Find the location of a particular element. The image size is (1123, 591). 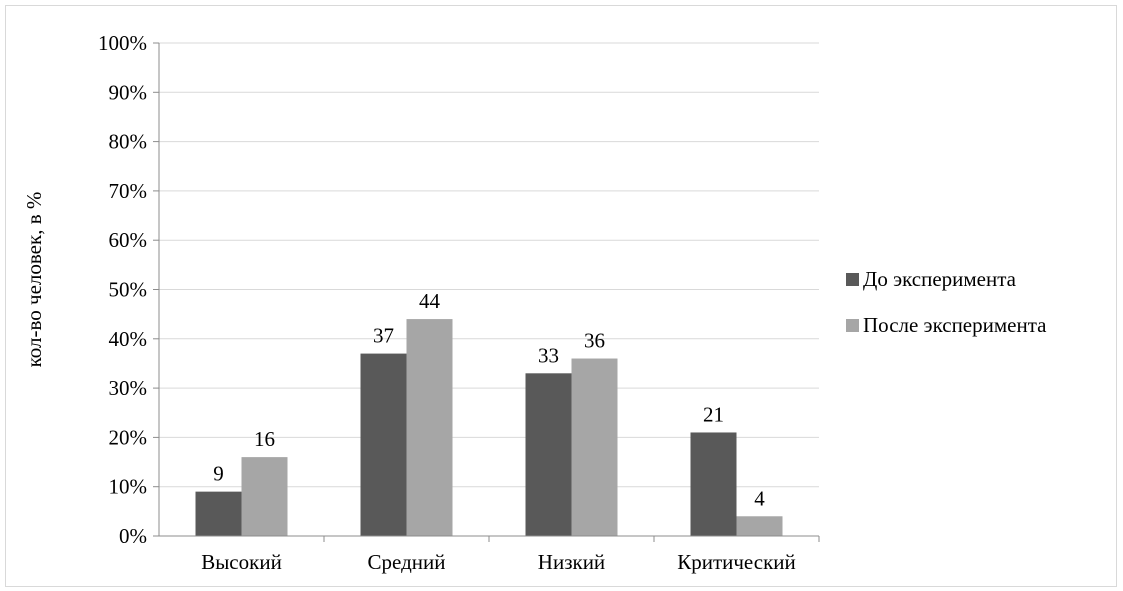

data-label: 37 is located at coordinates (383, 336).